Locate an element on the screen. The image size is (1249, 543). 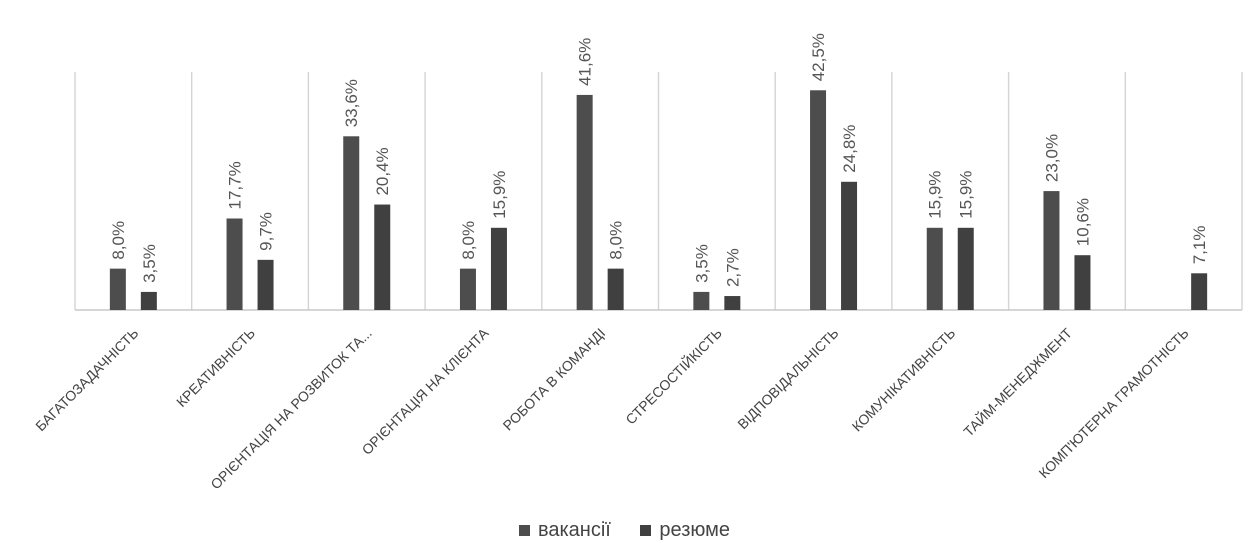
x-tick-label: ОРІЄНТАЦІЯ НА КЛІЄНТА is located at coordinates (425, 390).